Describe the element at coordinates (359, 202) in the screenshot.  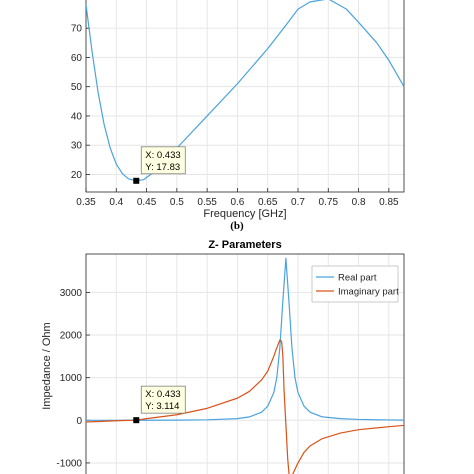
I see `top-xtick-label: 0.8` at that location.